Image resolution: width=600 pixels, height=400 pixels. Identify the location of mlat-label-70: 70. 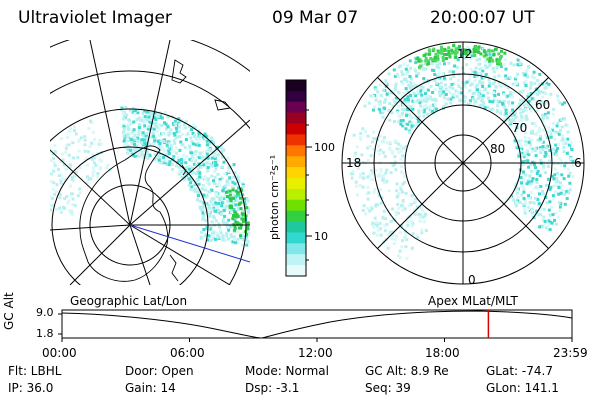
(519, 128).